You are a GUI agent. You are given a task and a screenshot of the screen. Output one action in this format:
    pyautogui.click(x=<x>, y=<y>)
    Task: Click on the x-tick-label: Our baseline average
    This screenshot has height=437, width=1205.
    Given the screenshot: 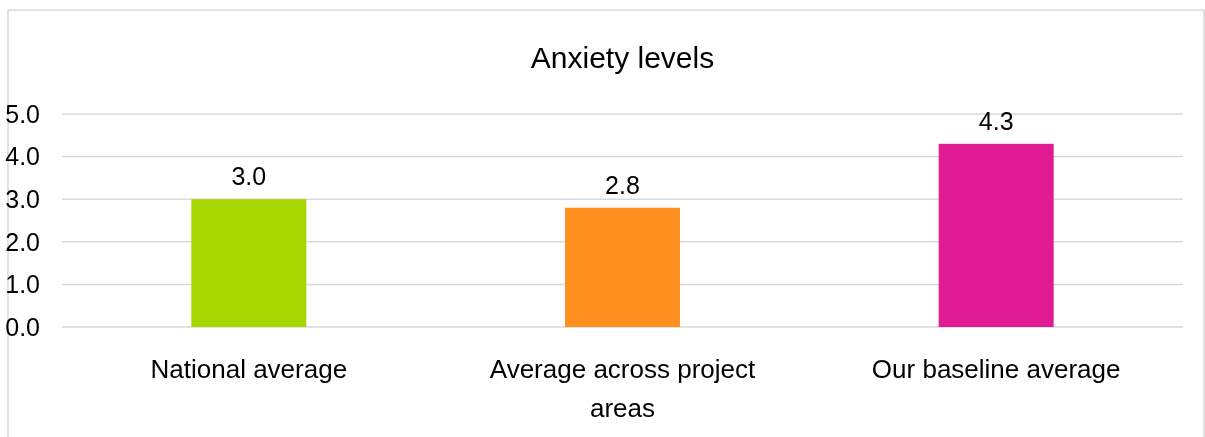 What is the action you would take?
    pyautogui.click(x=996, y=369)
    